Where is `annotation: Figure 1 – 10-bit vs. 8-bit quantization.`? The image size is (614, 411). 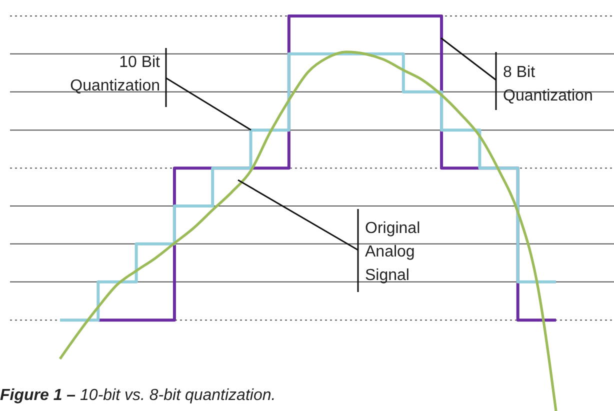
annotation: Figure 1 – 10-bit vs. 8-bit quantization. is located at coordinates (138, 395).